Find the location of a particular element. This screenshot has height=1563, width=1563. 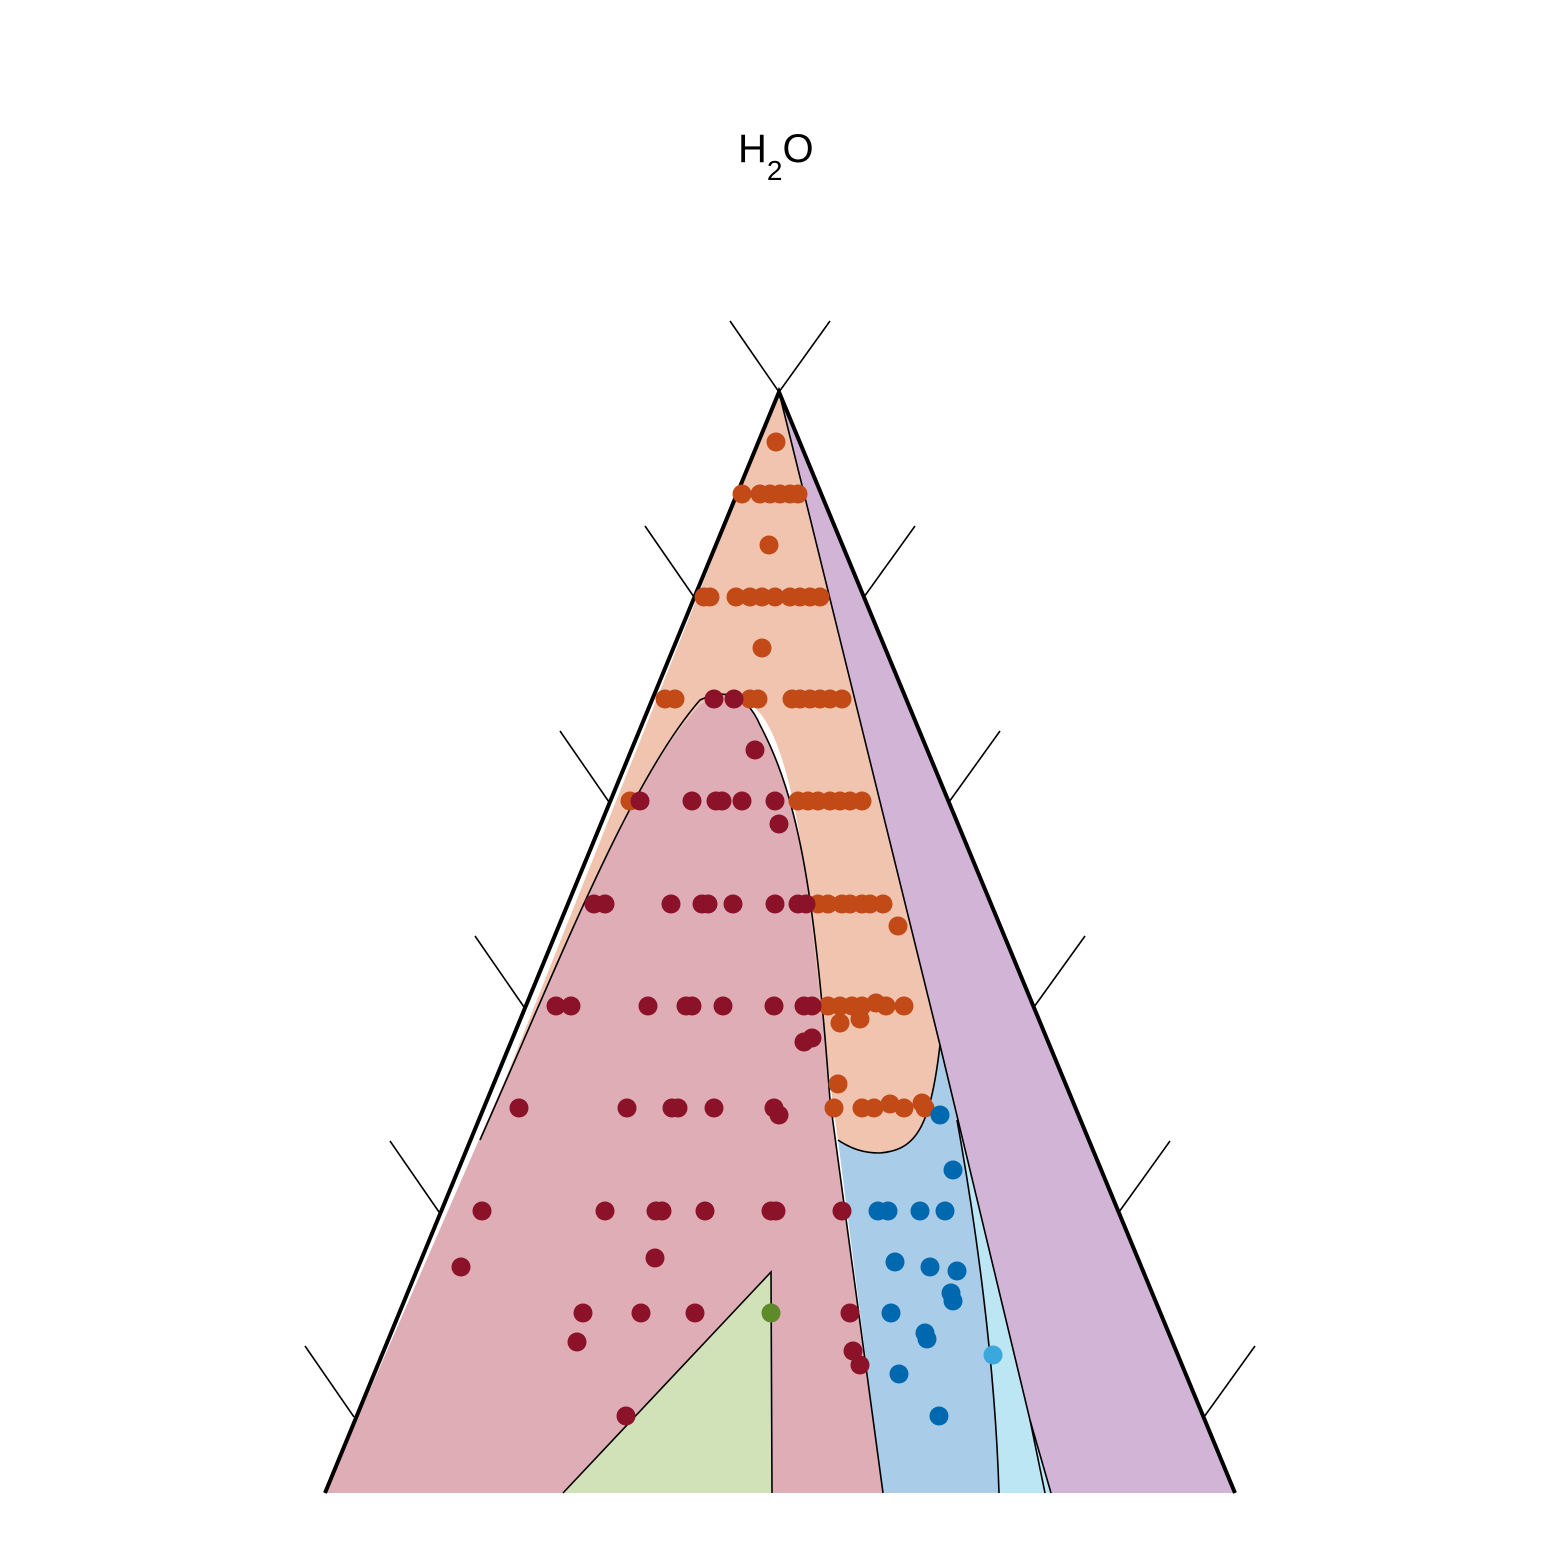

apex-label-h2o: H2O is located at coordinates (776, 156).